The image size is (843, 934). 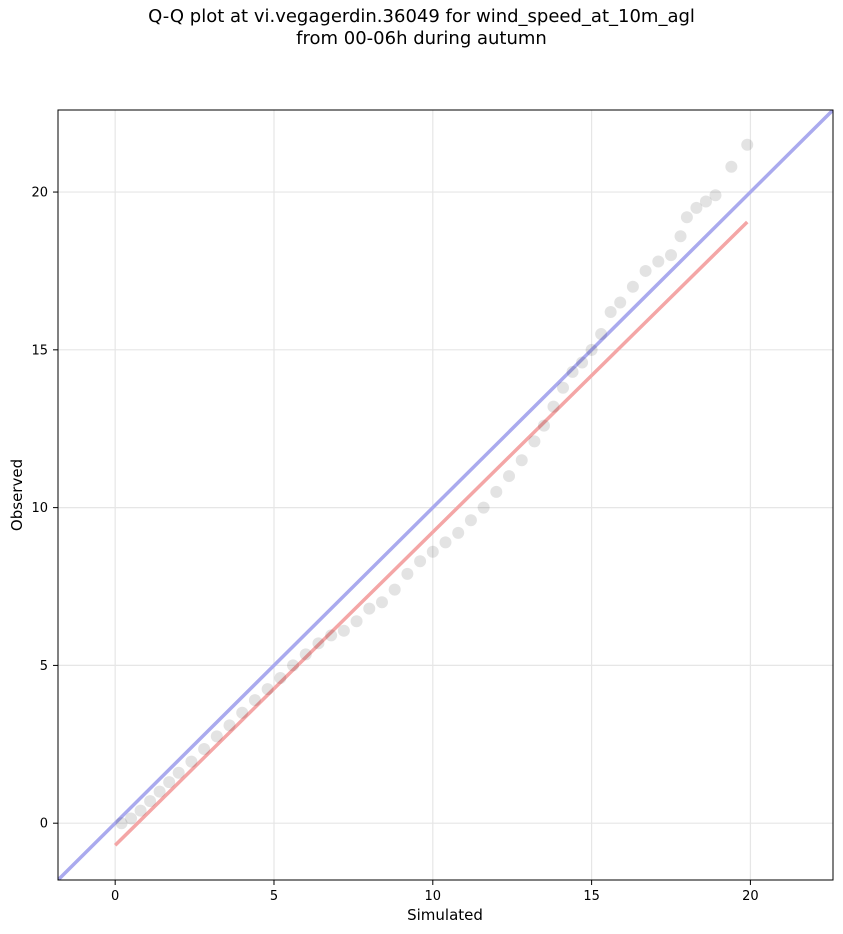 I want to click on x-tick-label: 10, so click(x=433, y=896).